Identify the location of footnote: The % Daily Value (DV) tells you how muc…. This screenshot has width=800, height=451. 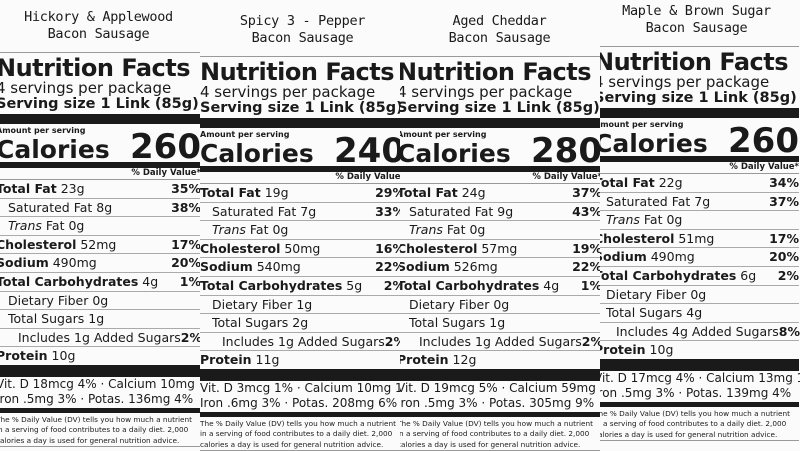
(500, 434).